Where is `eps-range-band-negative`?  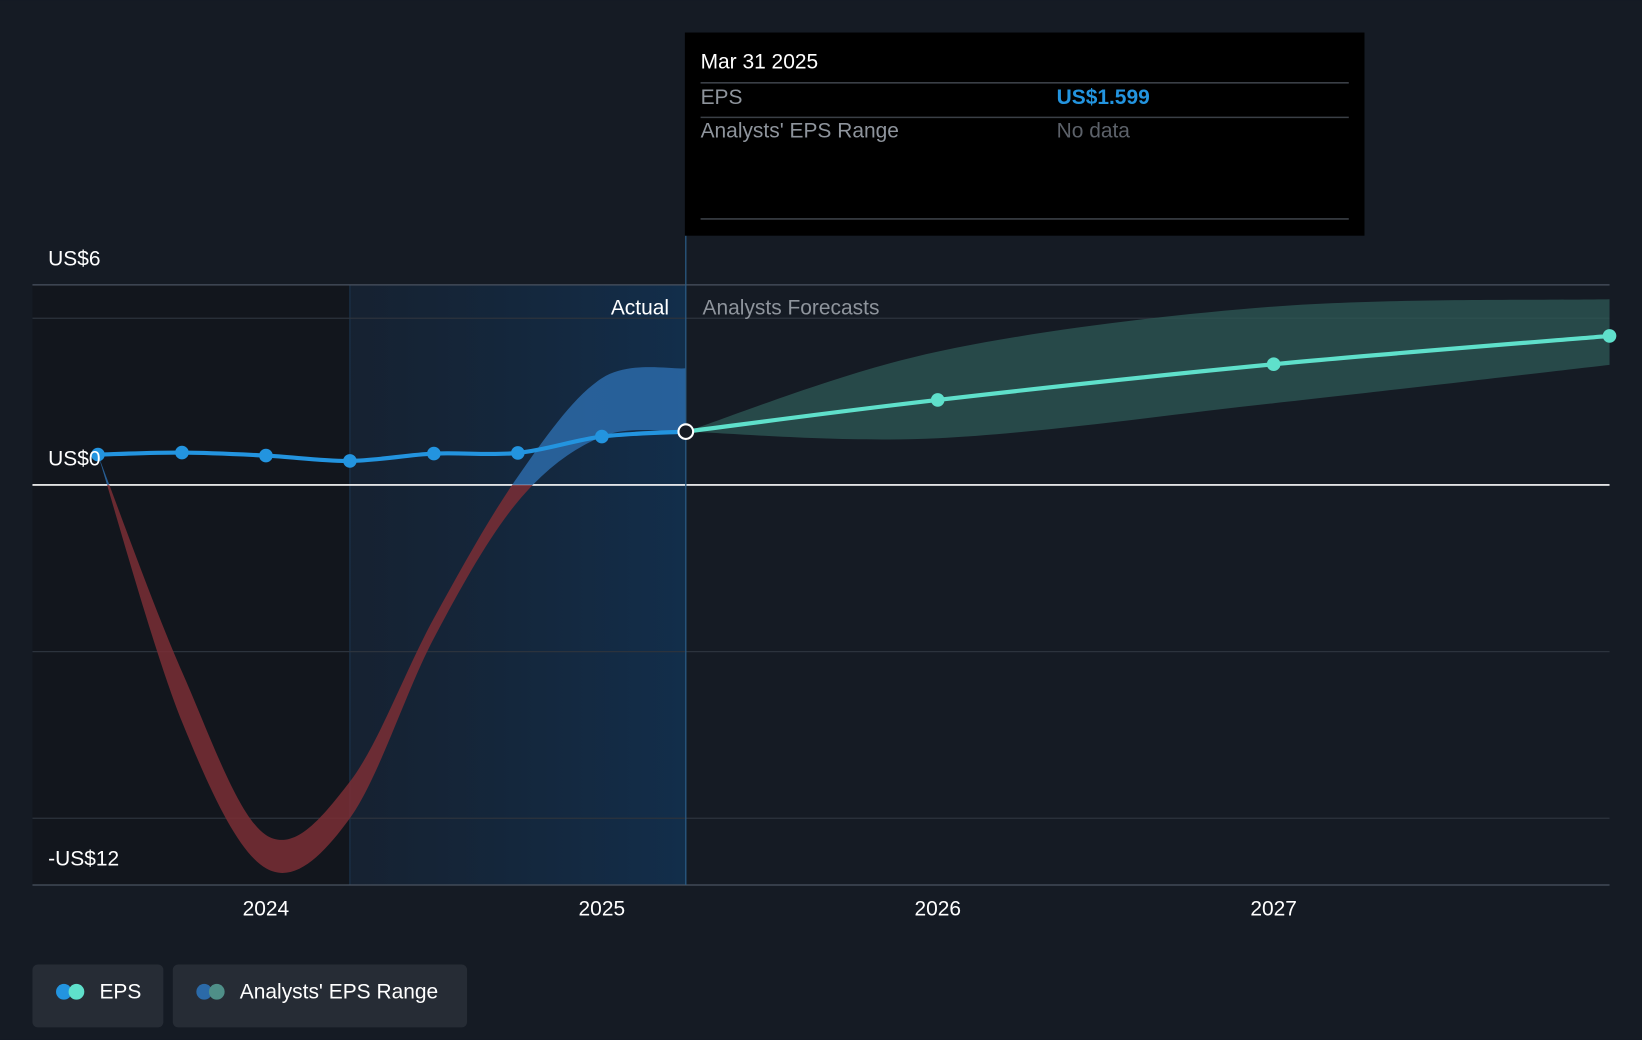 eps-range-band-negative is located at coordinates (320, 678).